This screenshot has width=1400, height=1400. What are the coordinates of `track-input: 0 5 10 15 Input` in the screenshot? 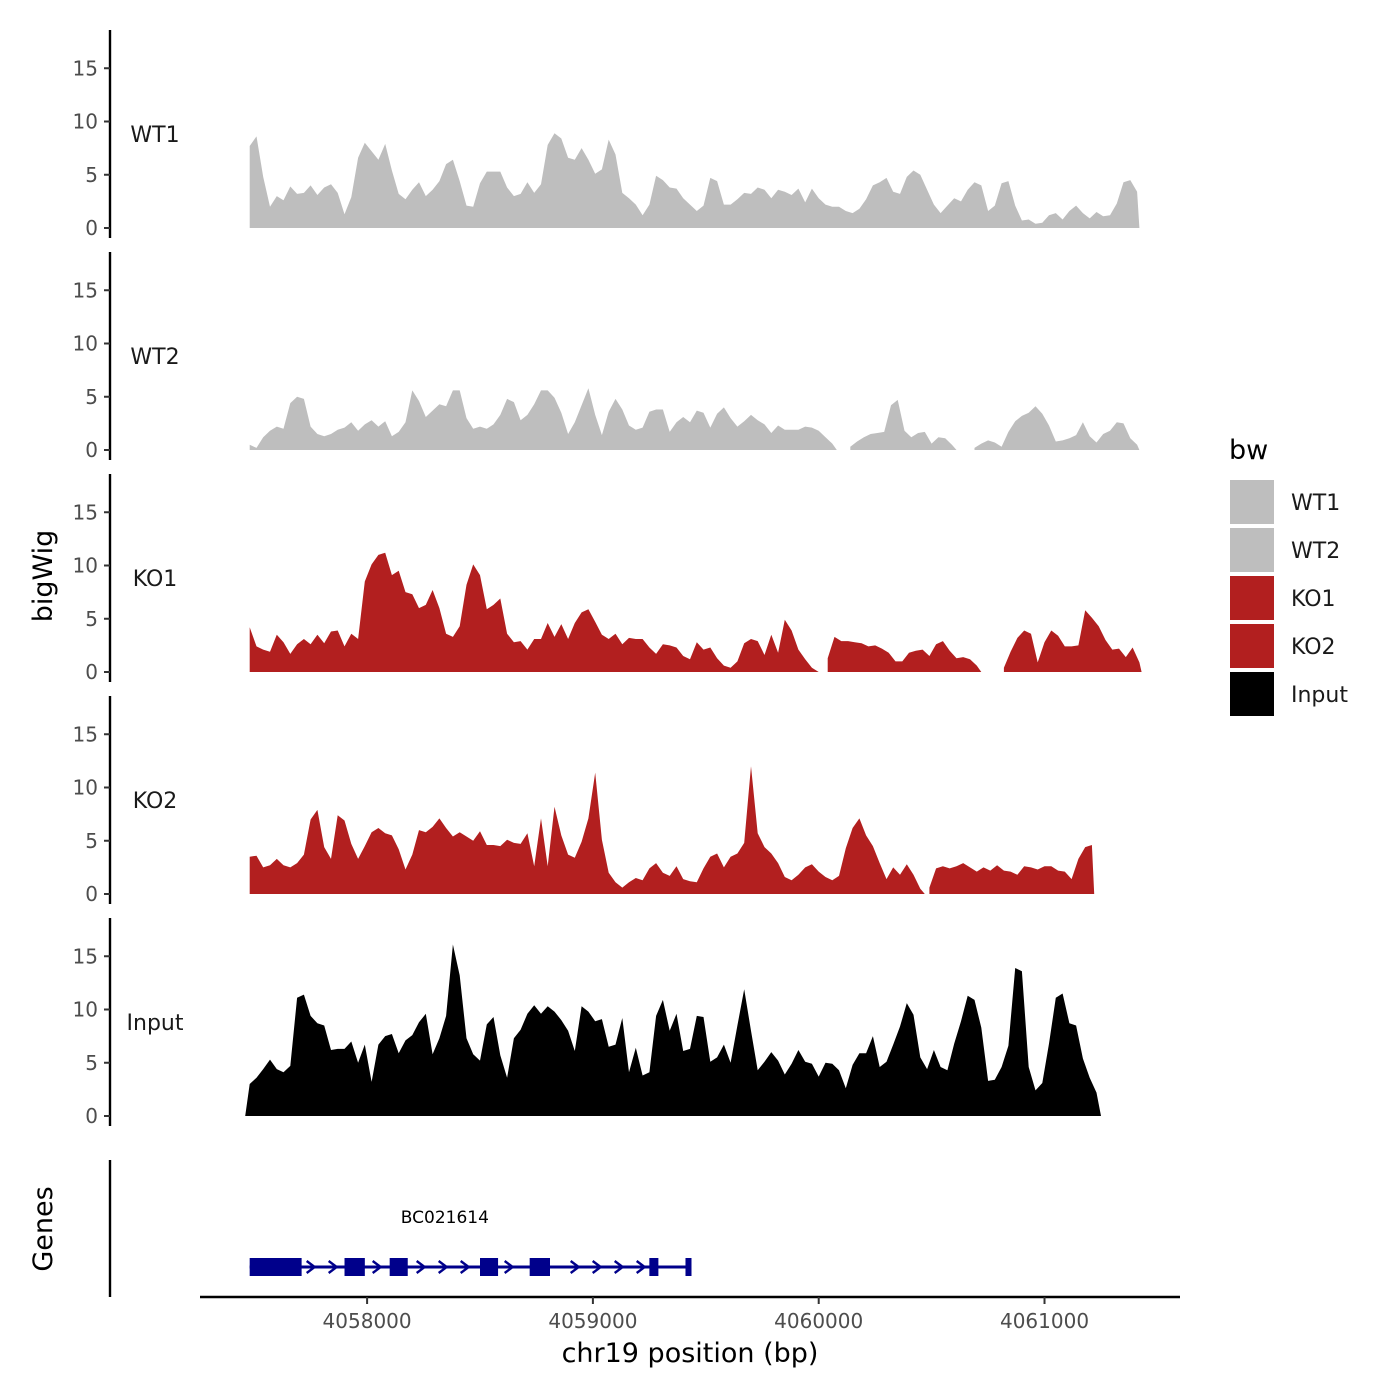 It's located at (587, 1023).